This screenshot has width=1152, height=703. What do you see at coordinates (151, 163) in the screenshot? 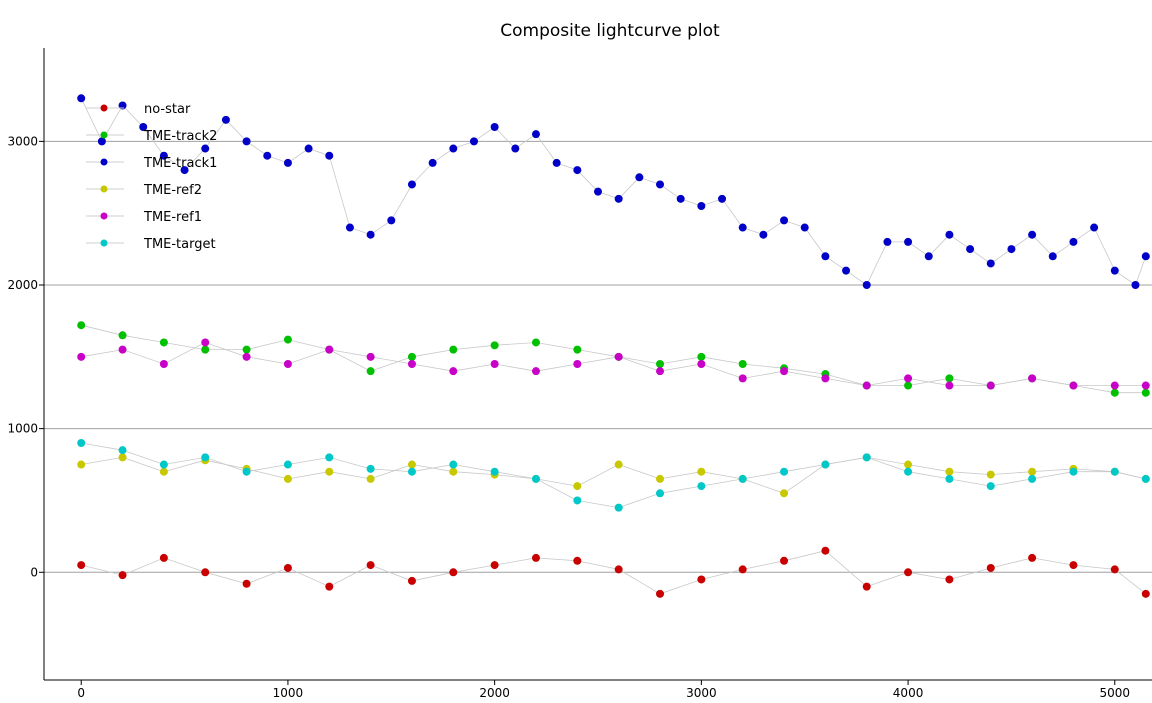
I see `legend-item-TME-track1: TME-track1` at bounding box center [151, 163].